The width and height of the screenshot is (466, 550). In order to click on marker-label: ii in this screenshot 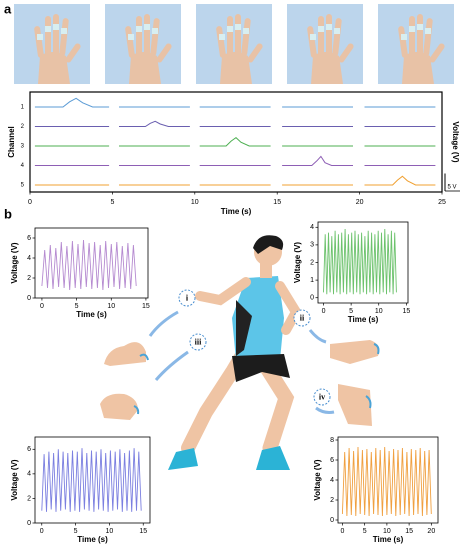, I will do `click(302, 317)`.